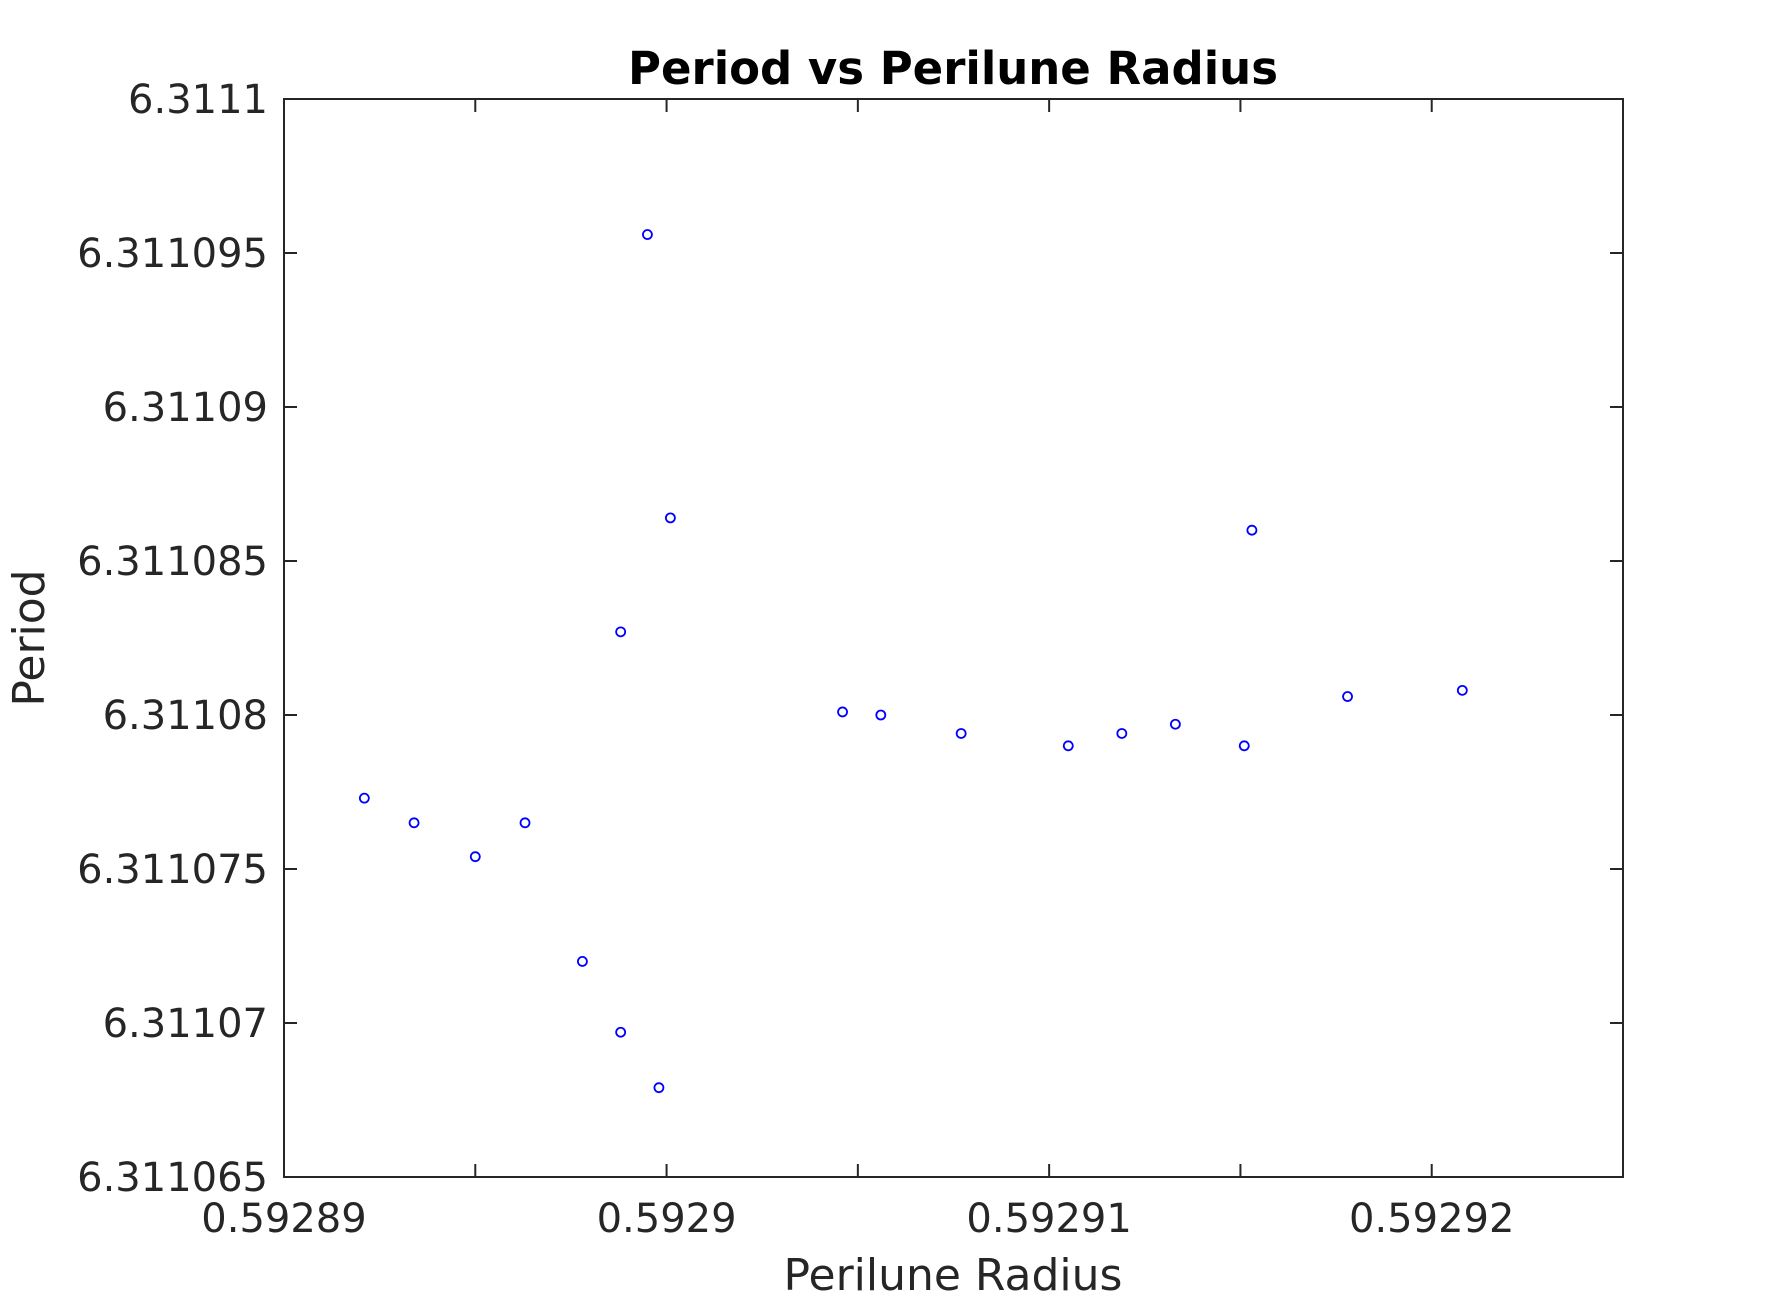  I want to click on y-tick-label: 6.3111, so click(198, 100).